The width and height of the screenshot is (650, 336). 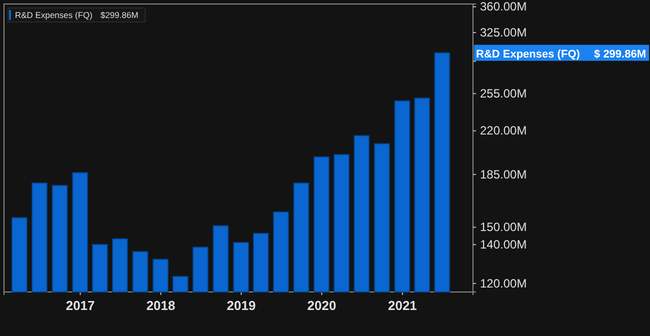 What do you see at coordinates (503, 174) in the screenshot?
I see `y-tick-label: 185.00M` at bounding box center [503, 174].